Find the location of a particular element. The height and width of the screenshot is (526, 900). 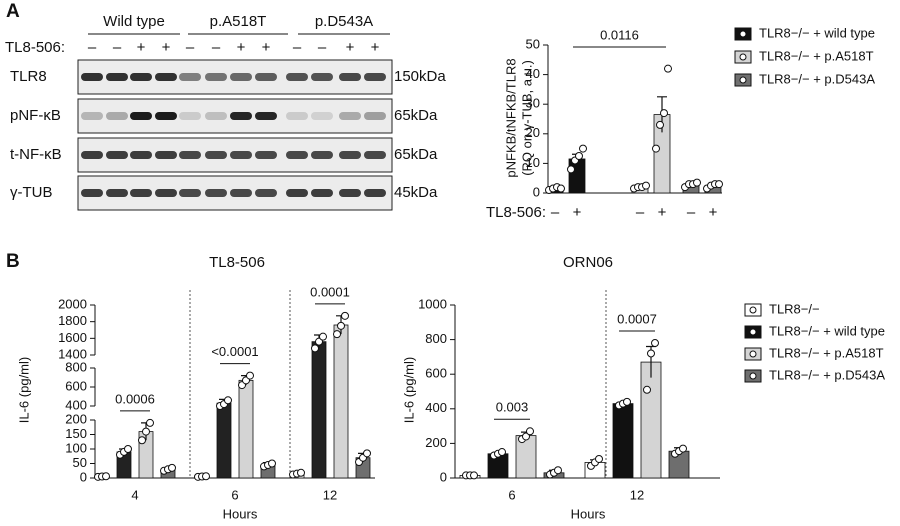

y-tick-label: 1400 is located at coordinates (72, 353).